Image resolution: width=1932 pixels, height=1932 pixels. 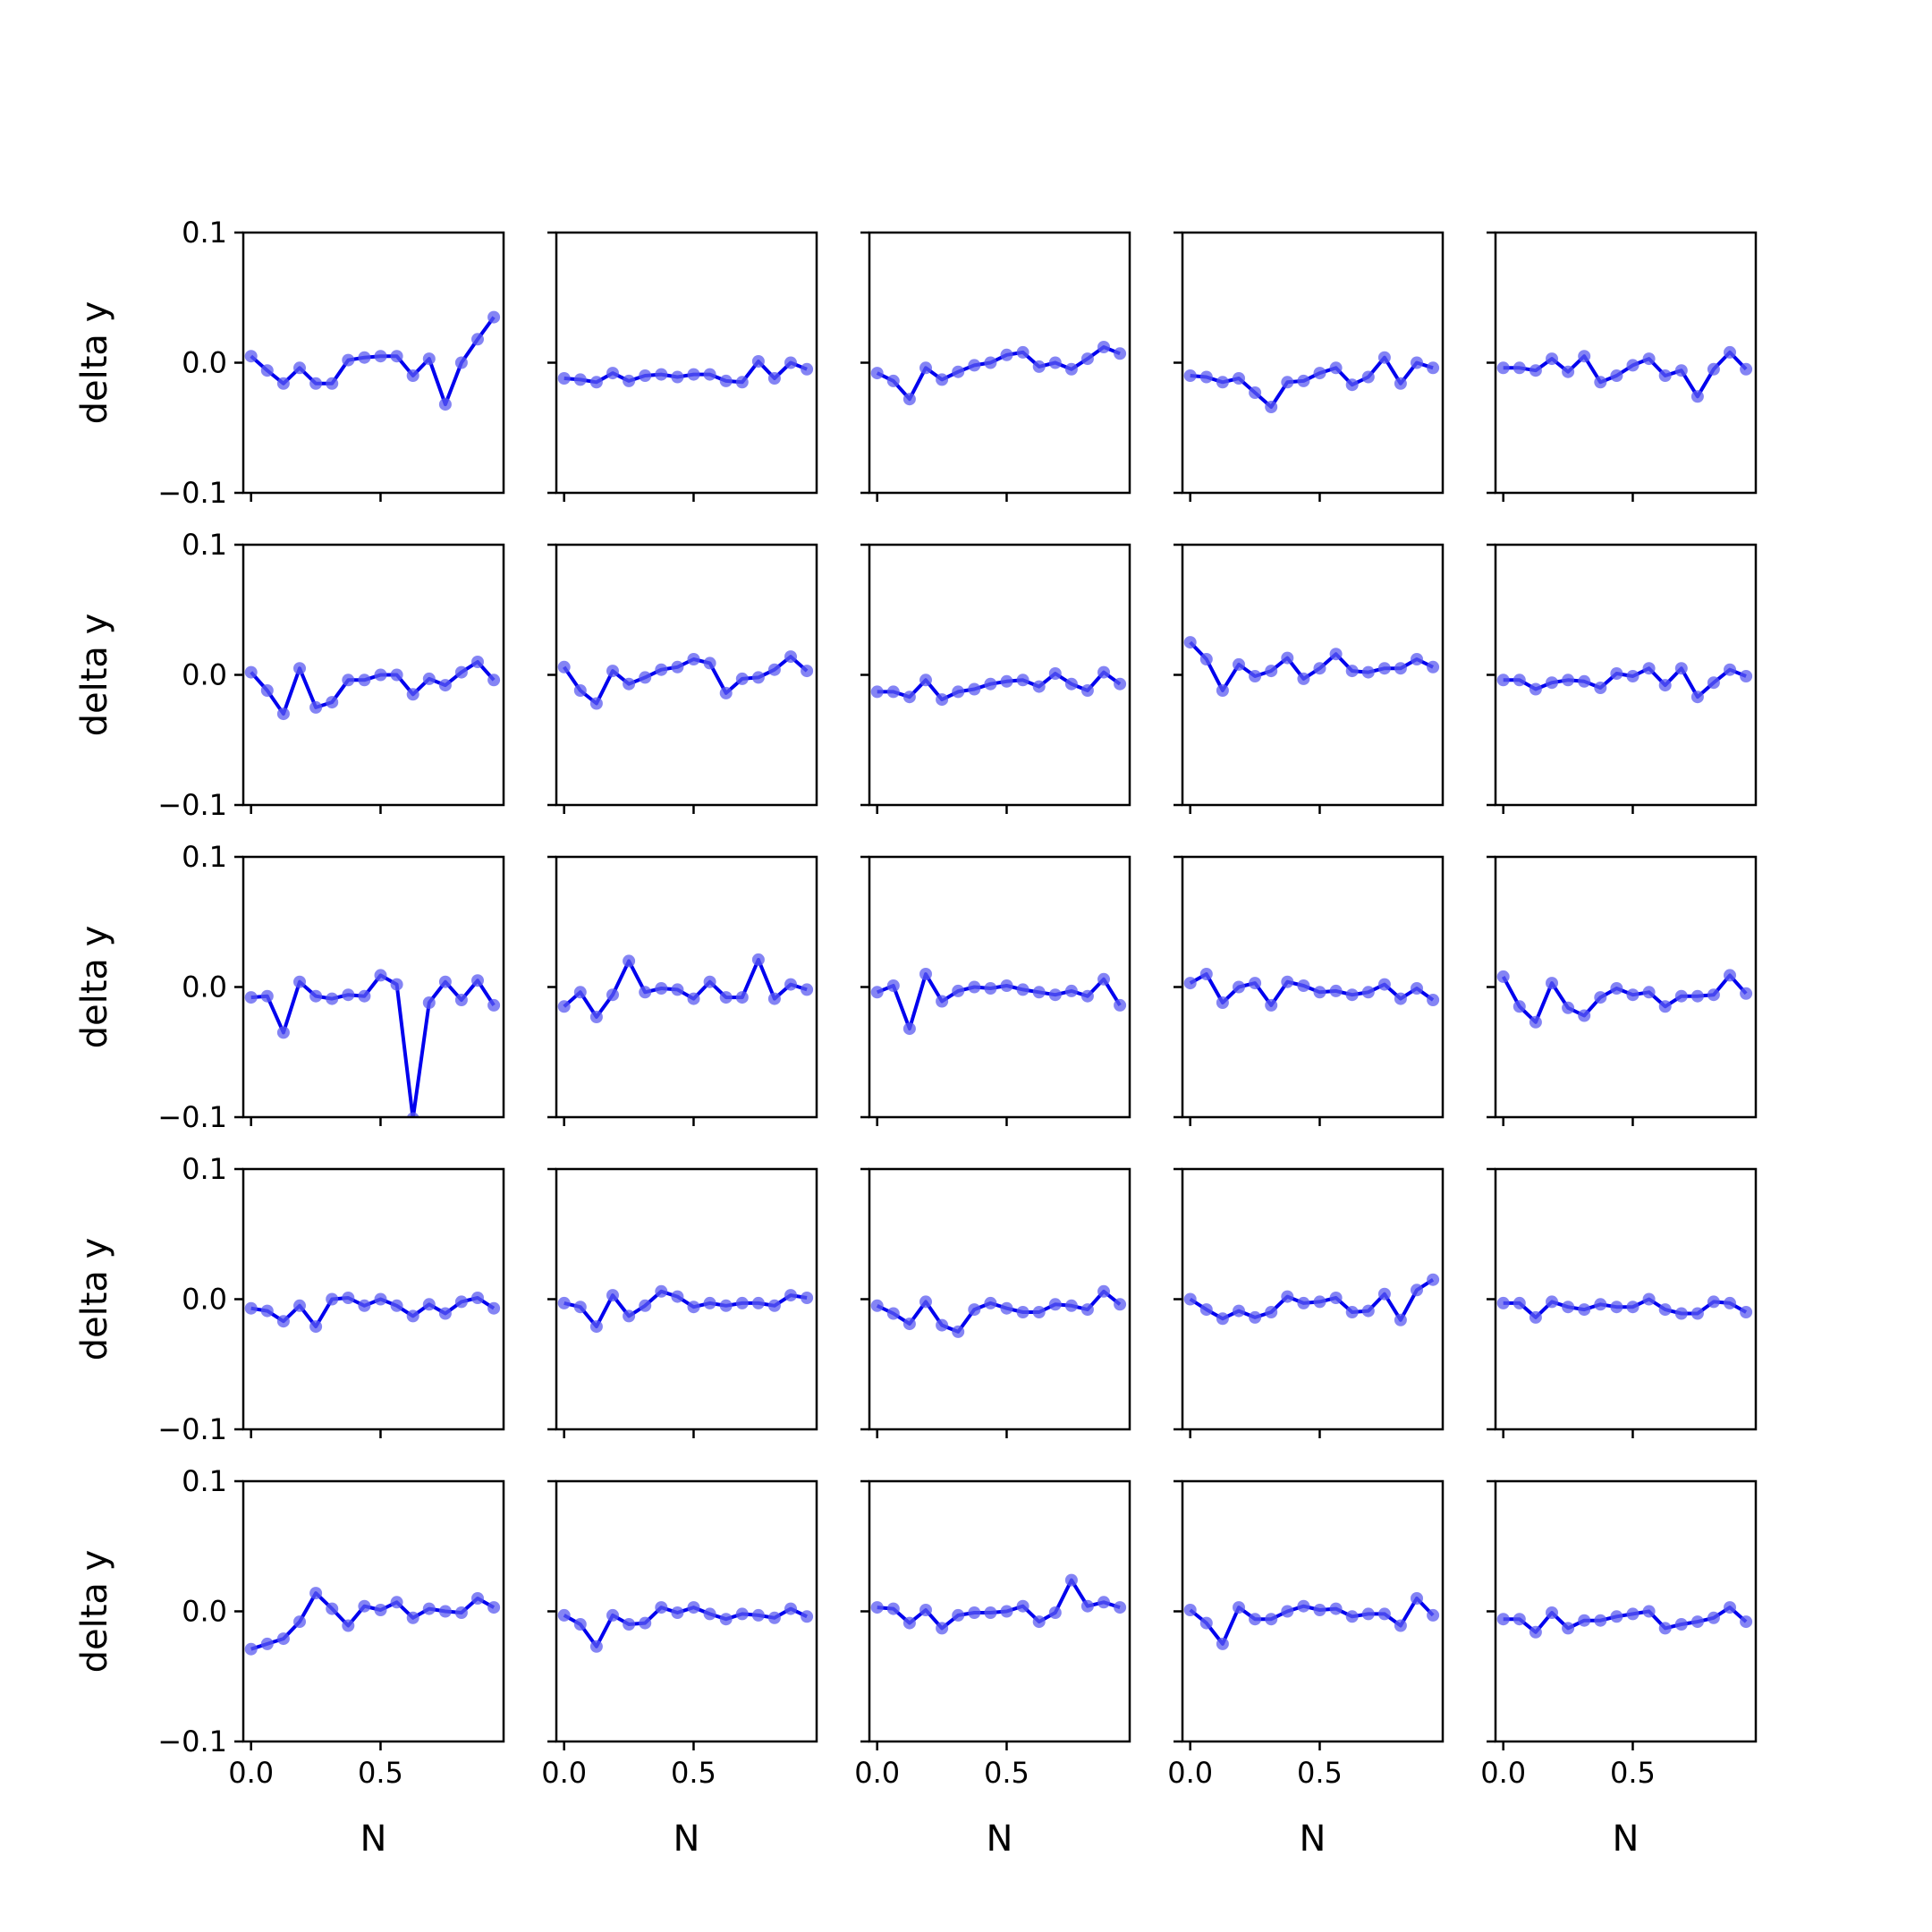 What do you see at coordinates (564, 1773) in the screenshot?
I see `x-tick-label: 0.0` at bounding box center [564, 1773].